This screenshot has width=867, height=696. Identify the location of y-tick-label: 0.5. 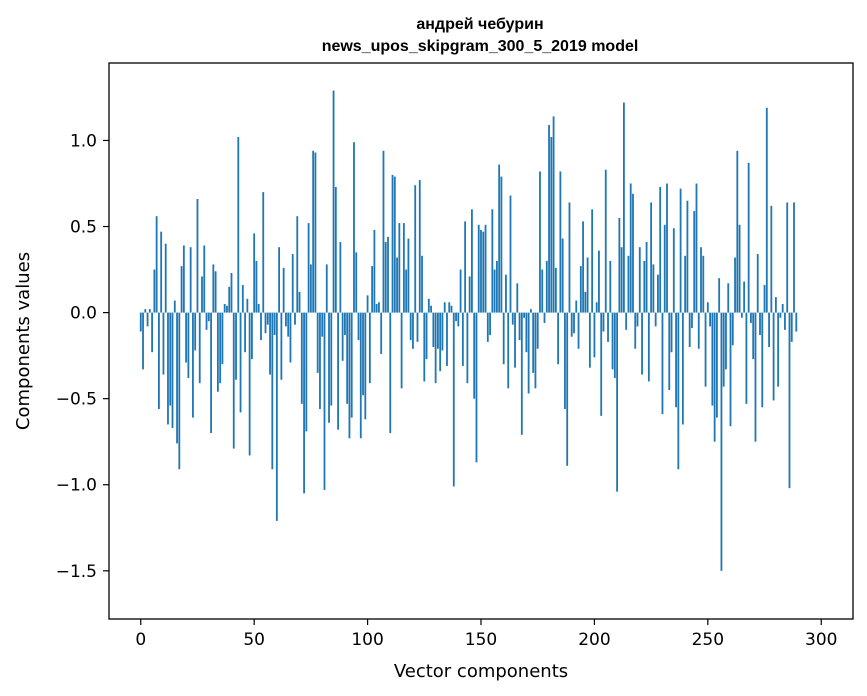
(83, 228).